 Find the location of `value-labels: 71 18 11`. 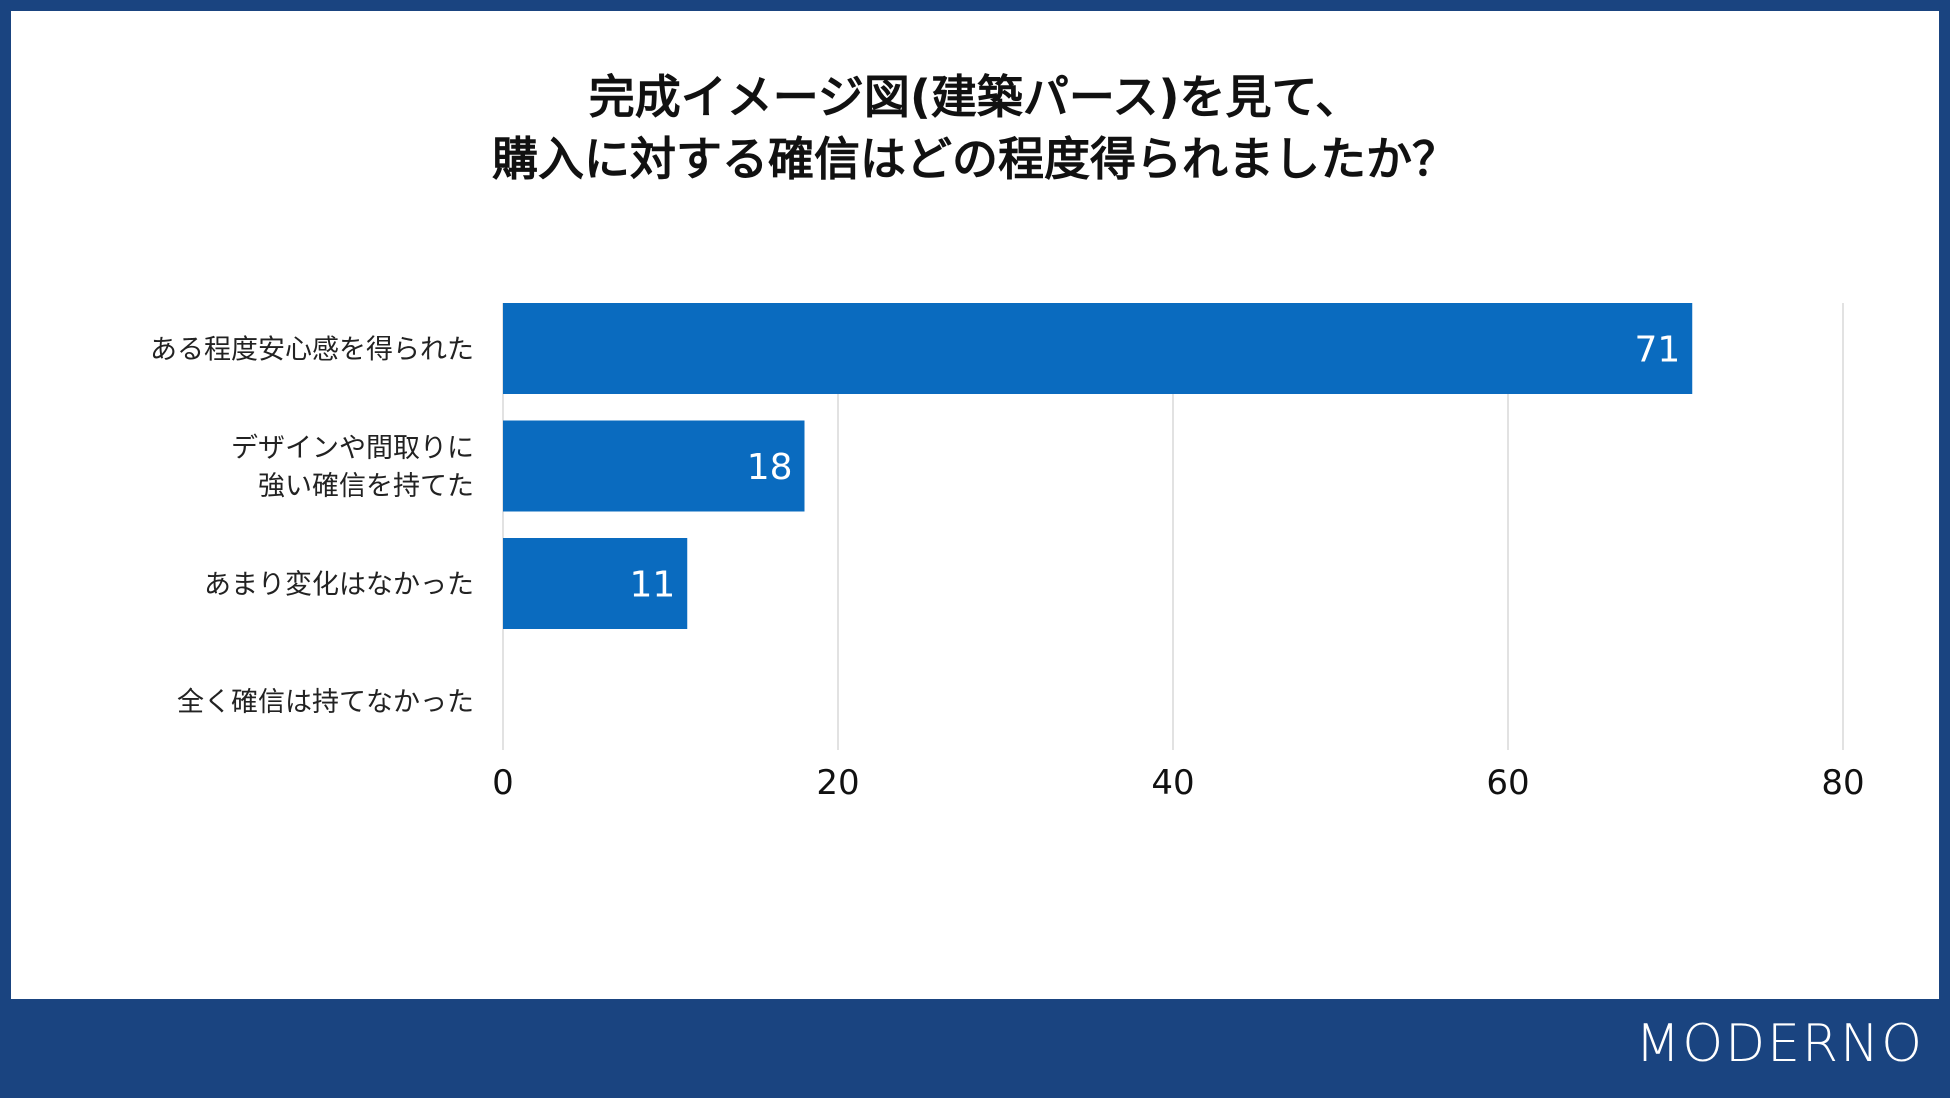

value-labels: 71 18 11 is located at coordinates (1154, 468).